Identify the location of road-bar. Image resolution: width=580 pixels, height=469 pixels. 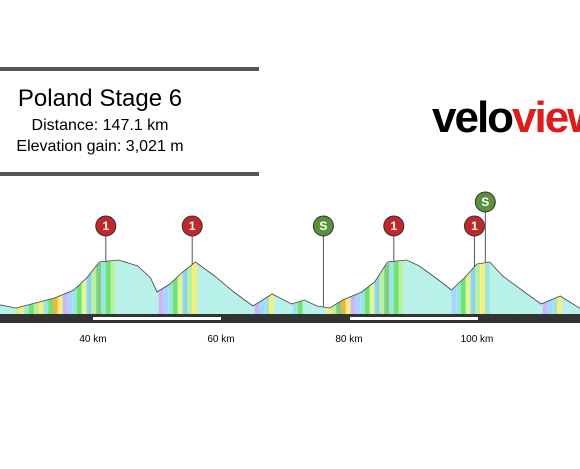
(290, 318).